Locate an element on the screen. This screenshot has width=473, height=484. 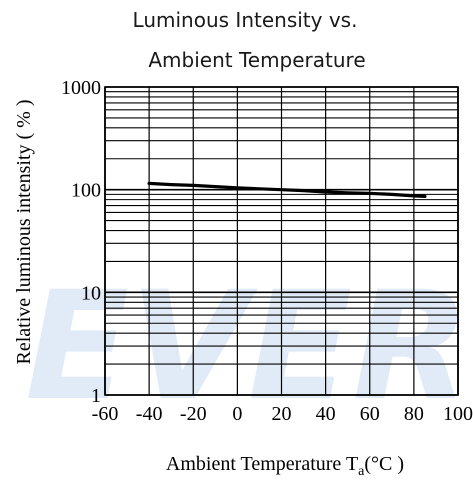
data-series is located at coordinates (287, 189).